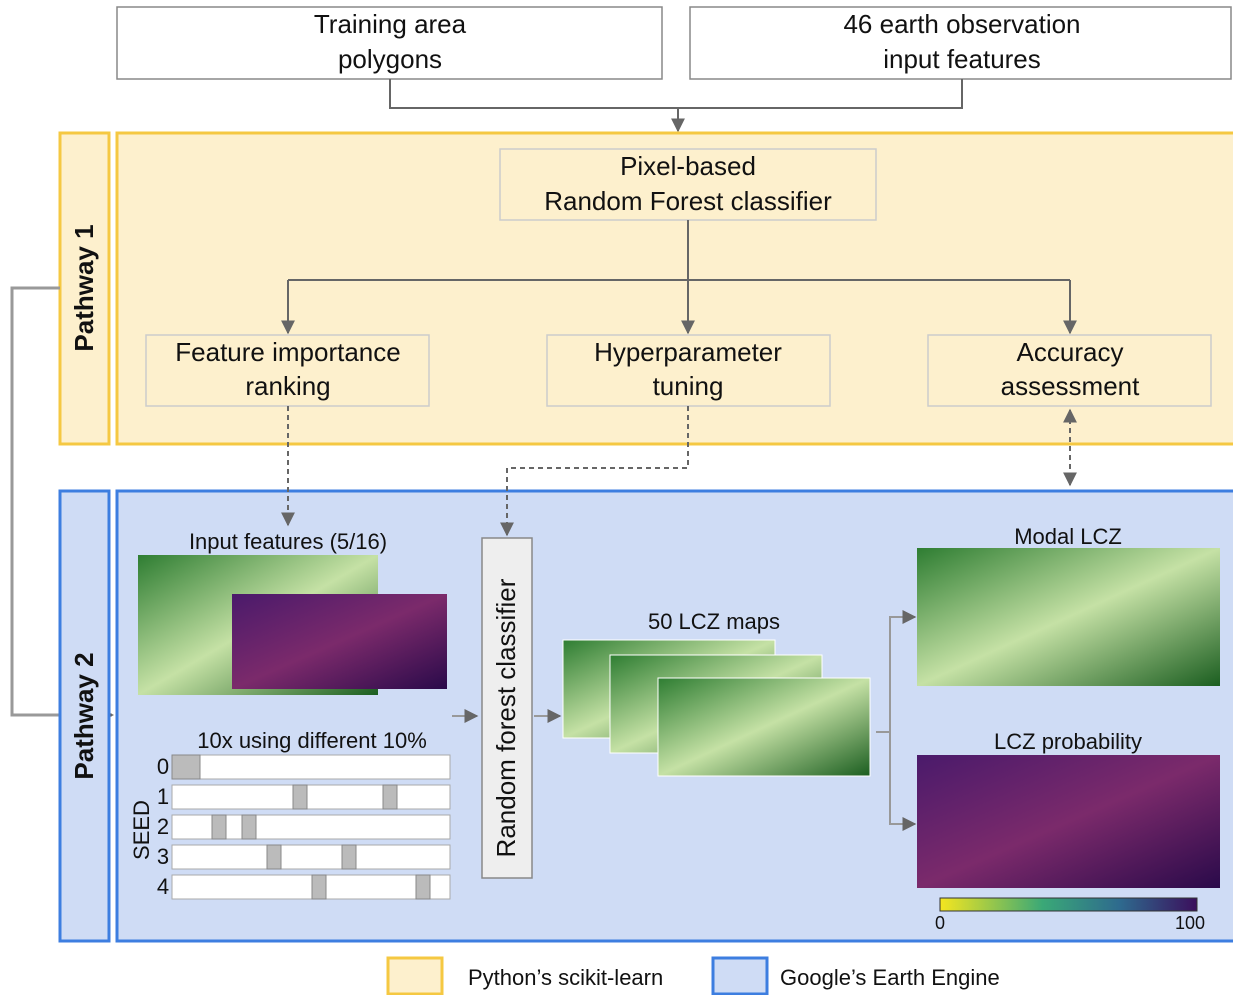 The image size is (1233, 995). I want to click on seed-label: 0, so click(163, 766).